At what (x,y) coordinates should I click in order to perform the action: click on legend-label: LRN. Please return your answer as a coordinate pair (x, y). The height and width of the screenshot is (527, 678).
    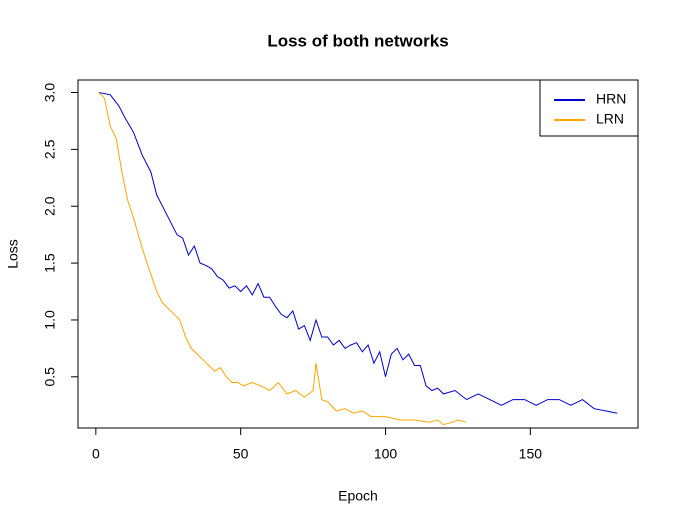
    Looking at the image, I should click on (610, 119).